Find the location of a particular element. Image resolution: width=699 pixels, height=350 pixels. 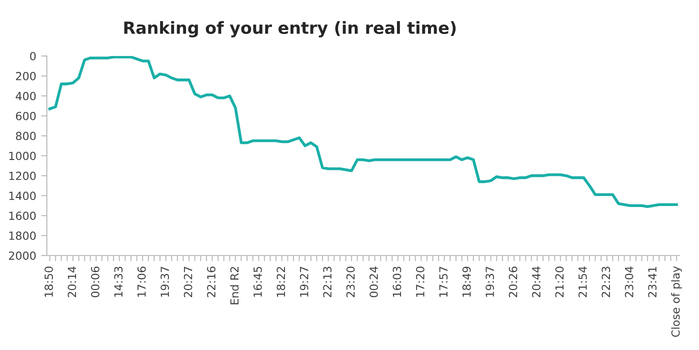

y-tick-label: 1400 is located at coordinates (22, 196).